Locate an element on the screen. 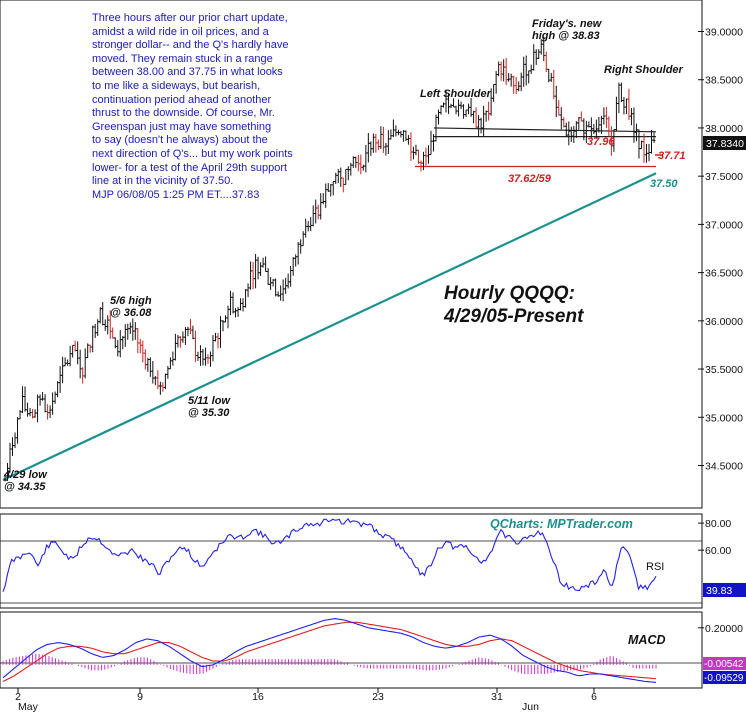 The width and height of the screenshot is (746, 712). annotation-label: 37.50 is located at coordinates (664, 184).